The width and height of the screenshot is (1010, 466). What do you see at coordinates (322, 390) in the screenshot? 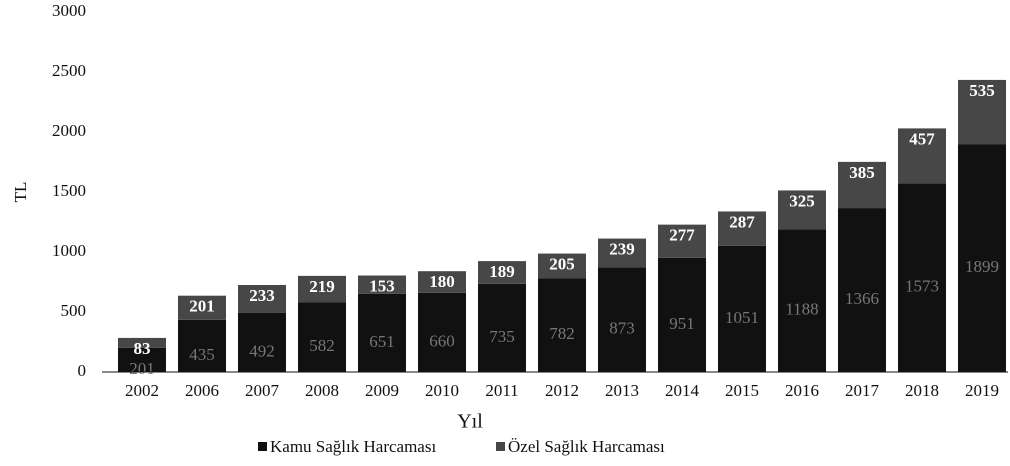
I see `x-tick-label: 2008` at bounding box center [322, 390].